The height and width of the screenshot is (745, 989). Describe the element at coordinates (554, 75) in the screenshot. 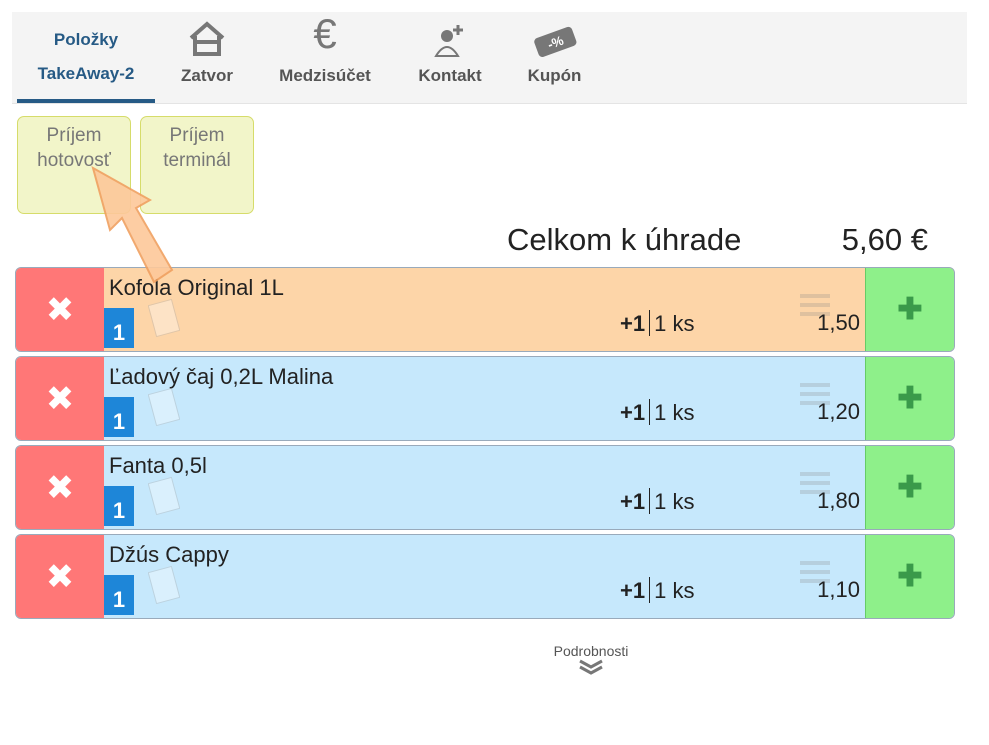

I see `tab-coupon-label: Kupón` at that location.